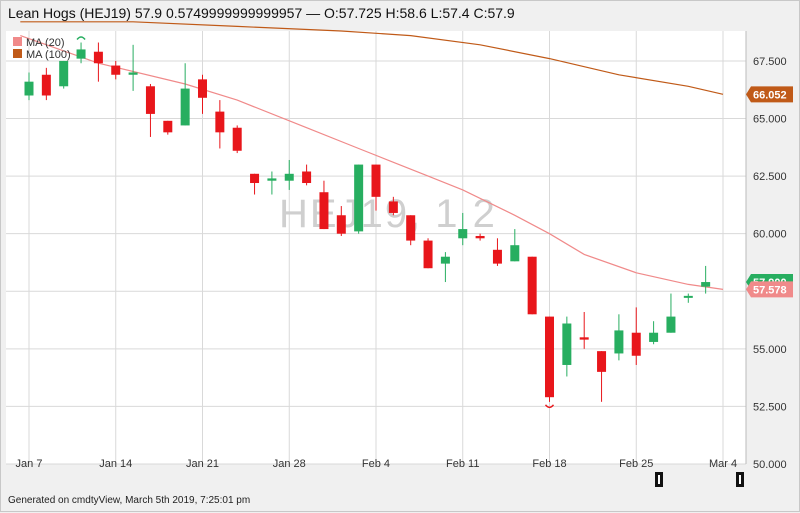 The width and height of the screenshot is (800, 513). I want to click on legend-label-ma100: MA (100), so click(48, 55).